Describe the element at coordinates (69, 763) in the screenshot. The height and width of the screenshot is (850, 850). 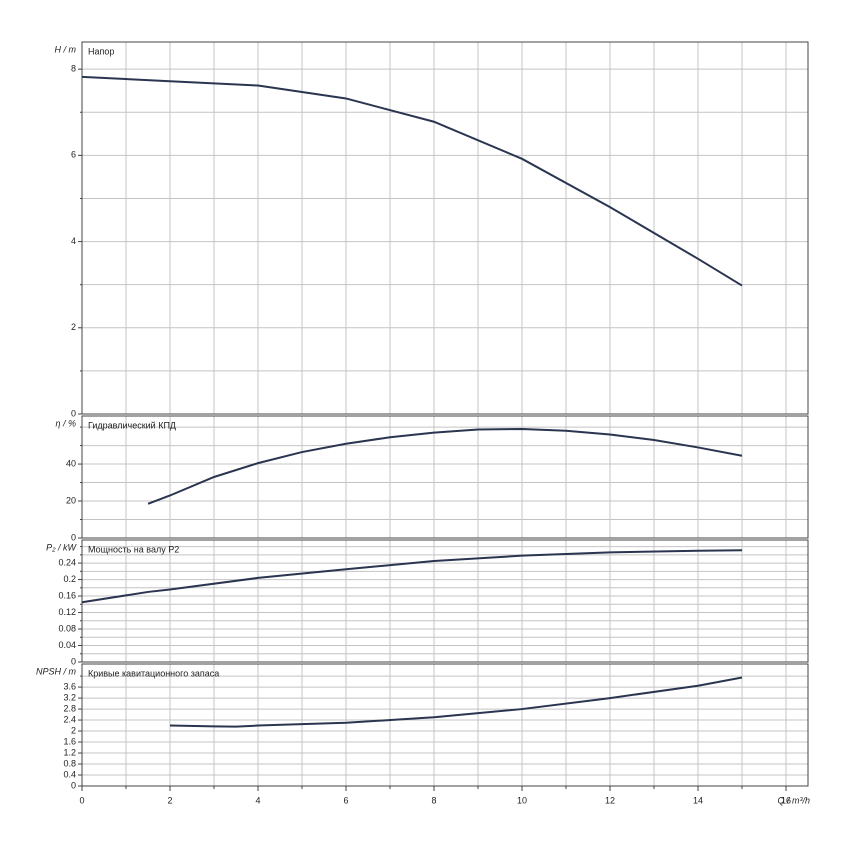
I see `y-tick-label: 0.8` at that location.